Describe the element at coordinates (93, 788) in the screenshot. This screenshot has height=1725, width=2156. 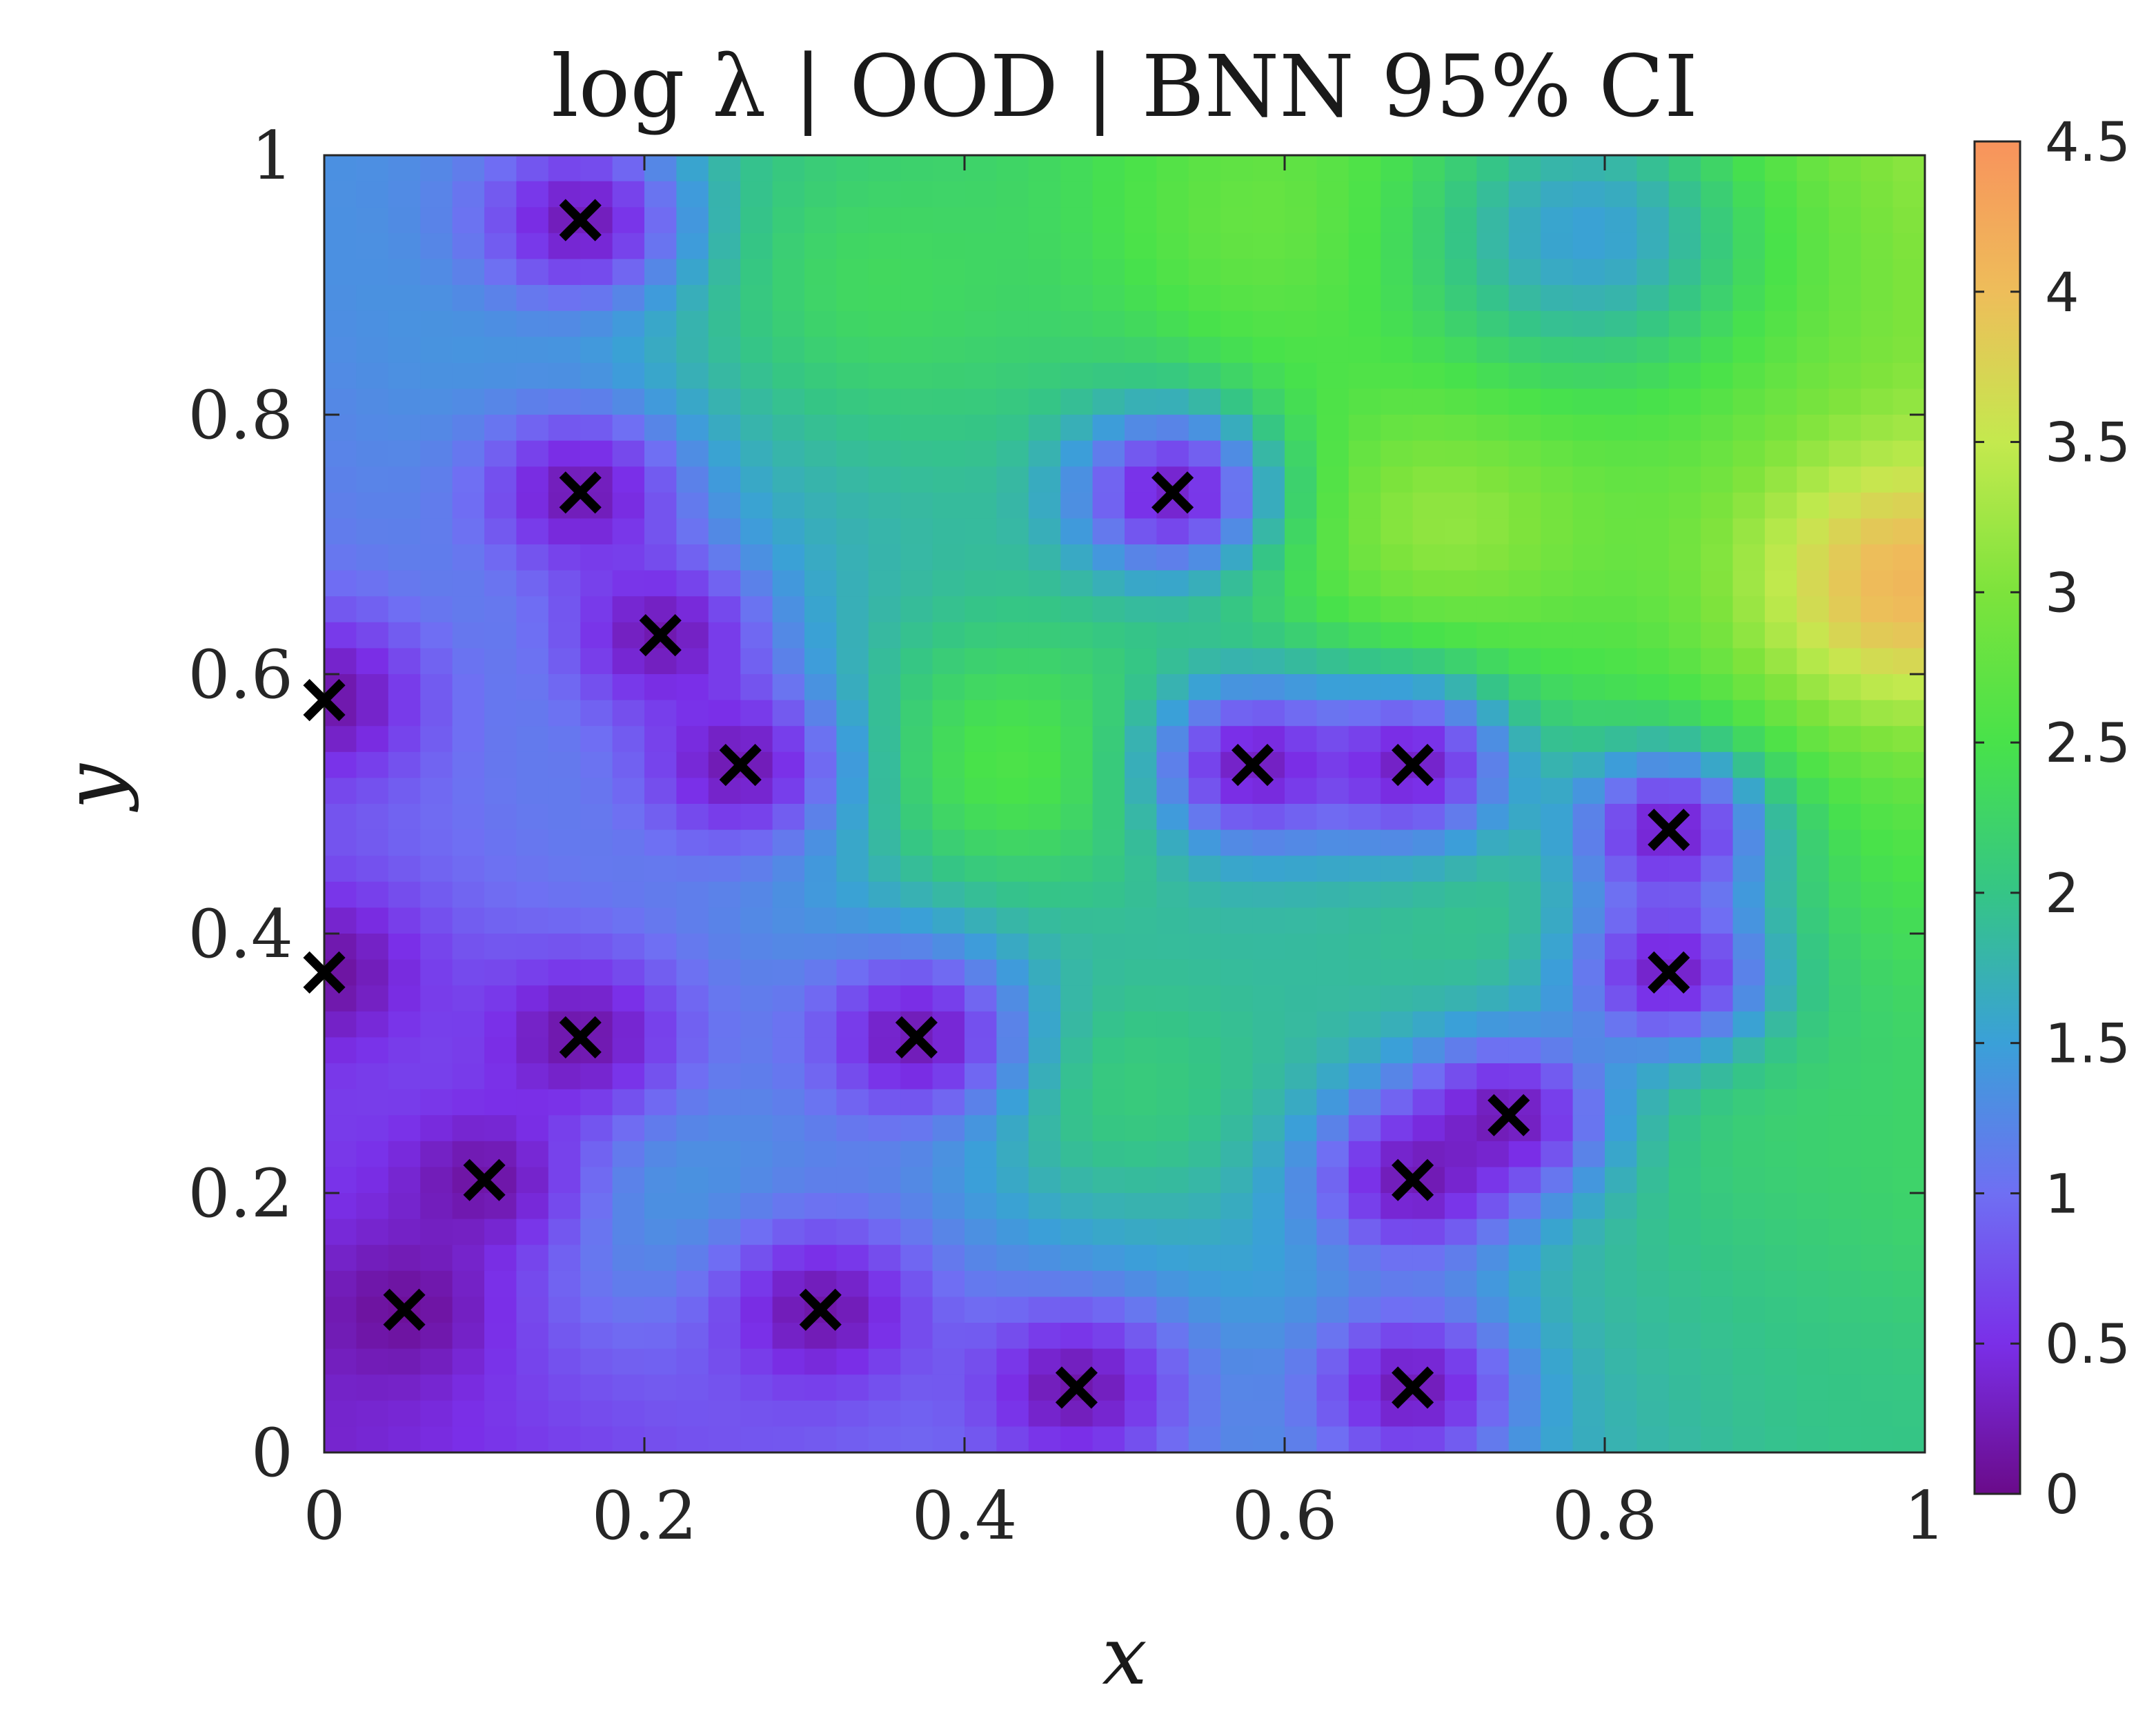
I see `y-axis-label: y` at that location.